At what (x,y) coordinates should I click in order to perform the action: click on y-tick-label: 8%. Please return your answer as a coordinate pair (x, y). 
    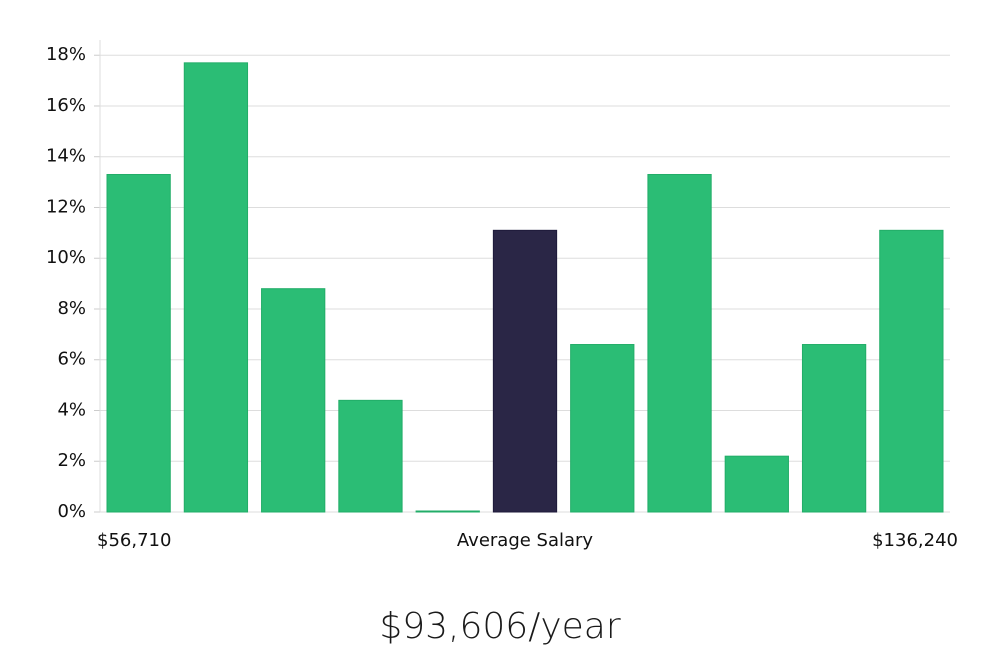
    Looking at the image, I should click on (71, 308).